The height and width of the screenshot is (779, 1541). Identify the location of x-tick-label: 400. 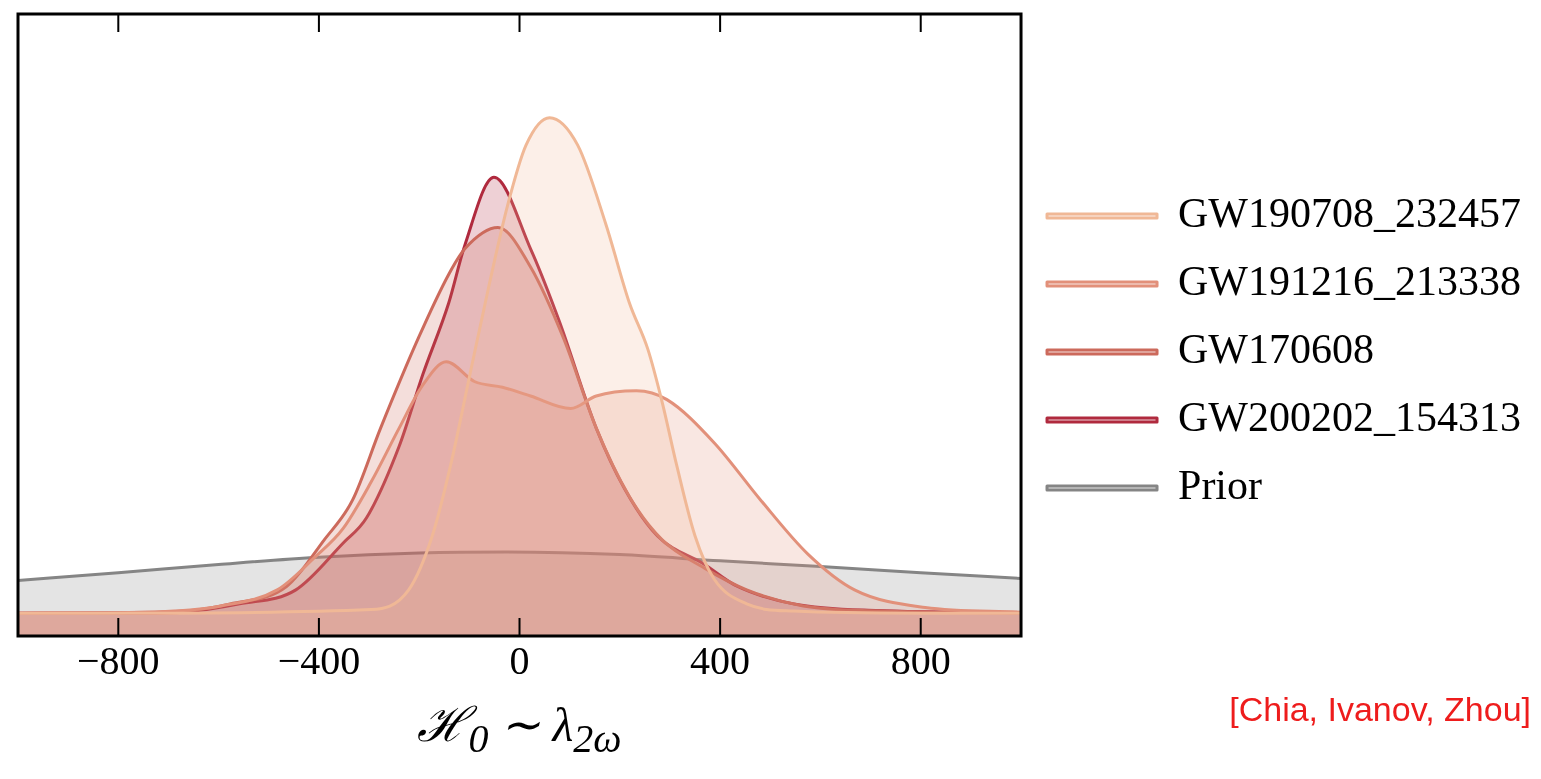
(720, 660).